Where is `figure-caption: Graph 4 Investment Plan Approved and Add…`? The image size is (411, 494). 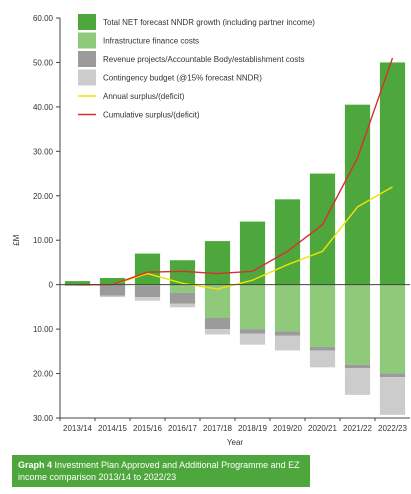 figure-caption: Graph 4 Investment Plan Approved and Add… is located at coordinates (161, 471).